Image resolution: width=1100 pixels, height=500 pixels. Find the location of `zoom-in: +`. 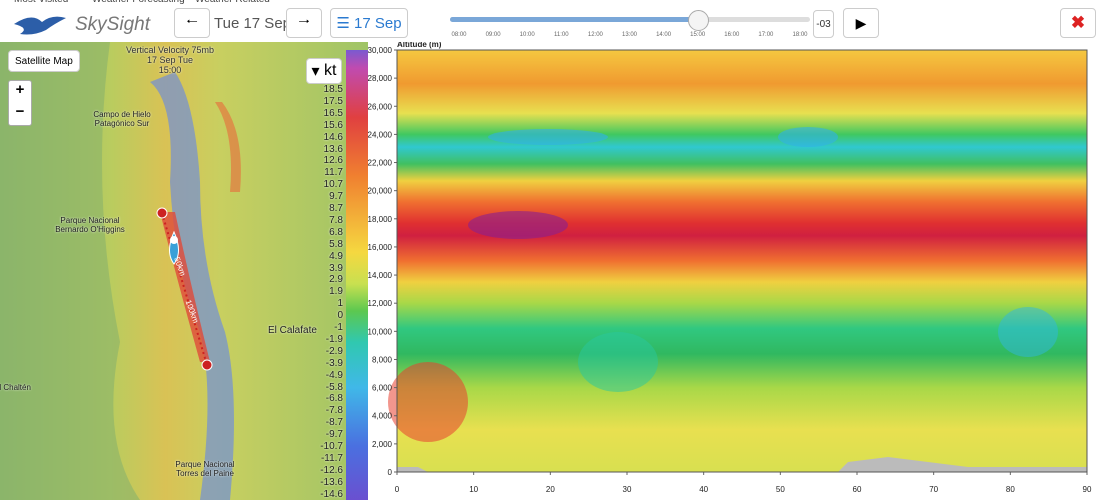

zoom-in: + is located at coordinates (20, 89).